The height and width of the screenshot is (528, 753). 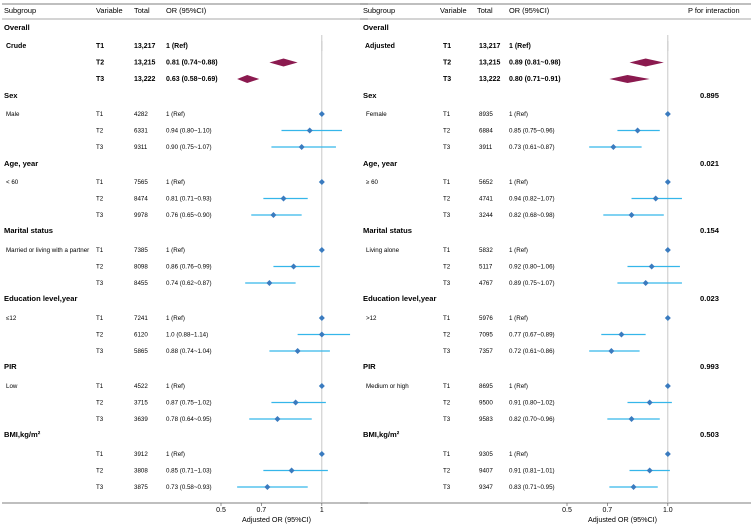 What do you see at coordinates (10, 366) in the screenshot?
I see `left-section-title: PIR` at bounding box center [10, 366].